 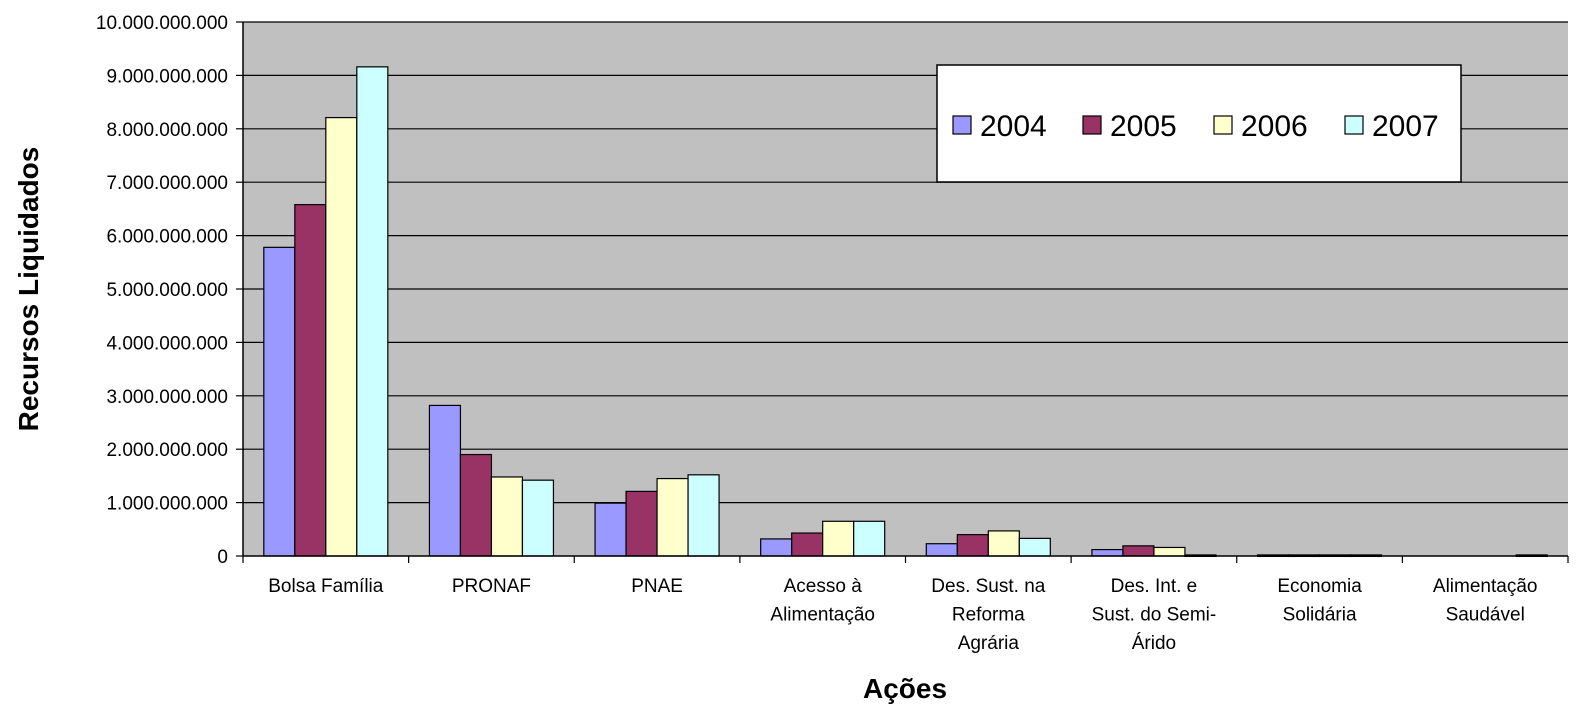 I want to click on y-tick-label: 7.000.000.000, so click(x=167, y=183).